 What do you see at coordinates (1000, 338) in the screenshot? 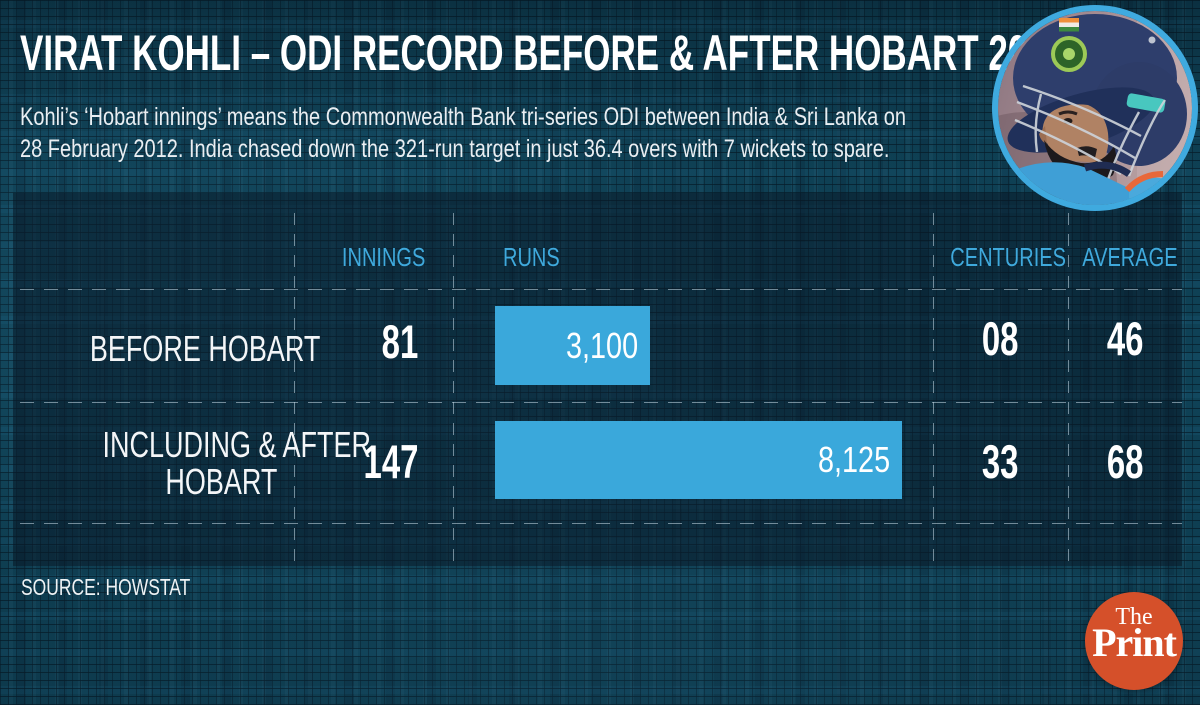
I see `centuries-value-row-1: 08` at bounding box center [1000, 338].